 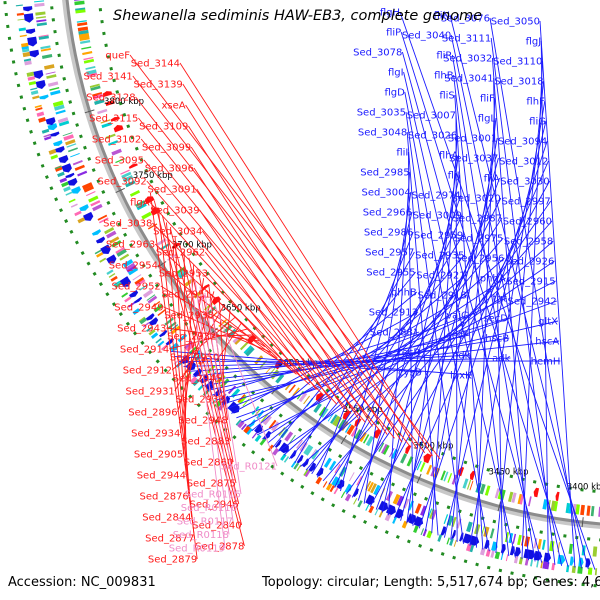 What do you see at coordinates (173, 106) in the screenshot?
I see `gene-label: xseA` at bounding box center [173, 106].